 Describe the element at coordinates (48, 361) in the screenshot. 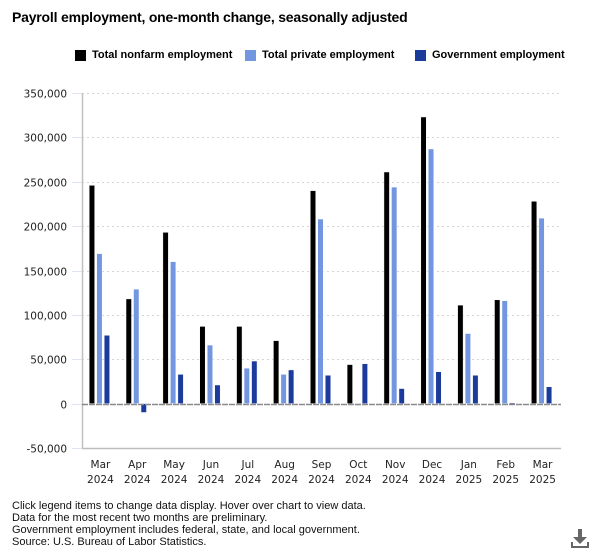

I see `y-tick-label: 50,000` at that location.